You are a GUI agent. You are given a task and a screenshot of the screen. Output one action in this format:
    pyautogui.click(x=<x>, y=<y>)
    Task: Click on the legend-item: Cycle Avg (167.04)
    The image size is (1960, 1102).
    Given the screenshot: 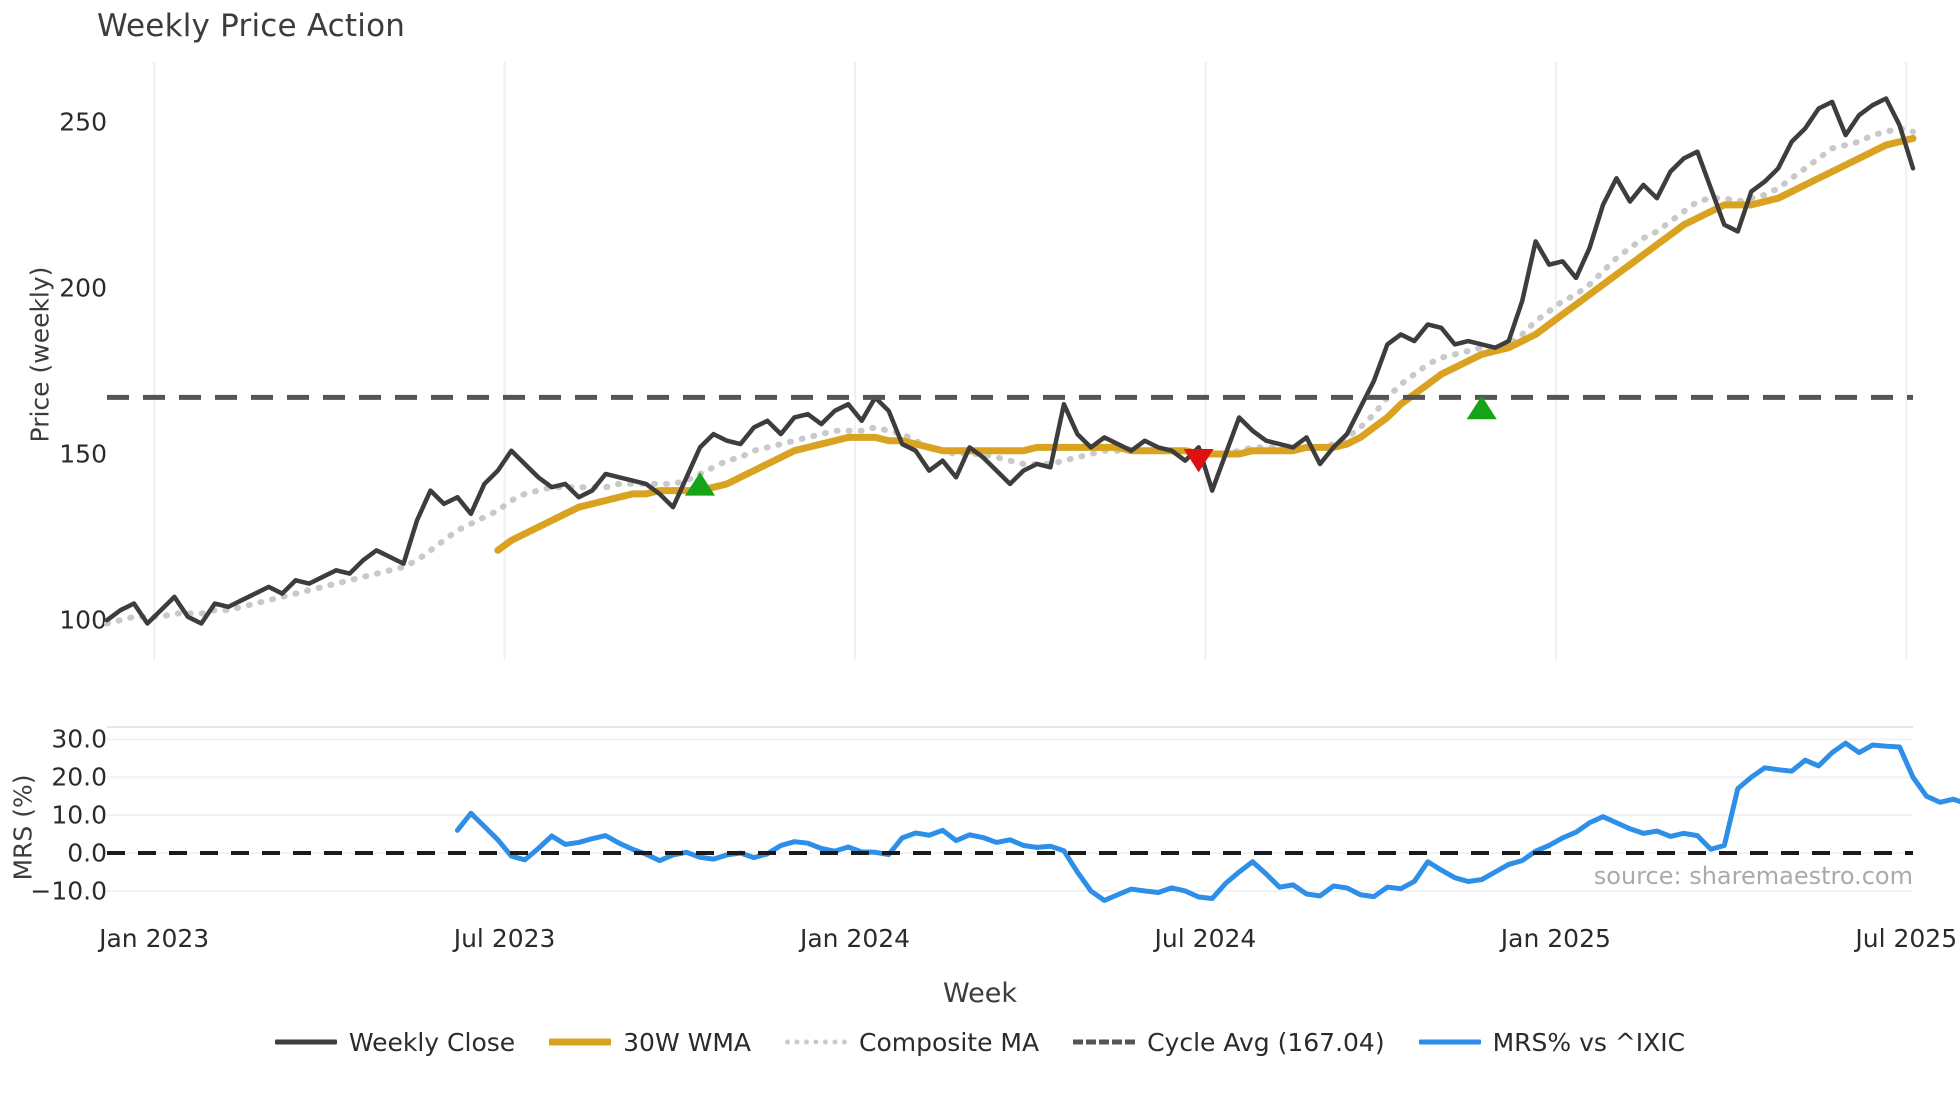 What is the action you would take?
    pyautogui.click(x=1229, y=1042)
    